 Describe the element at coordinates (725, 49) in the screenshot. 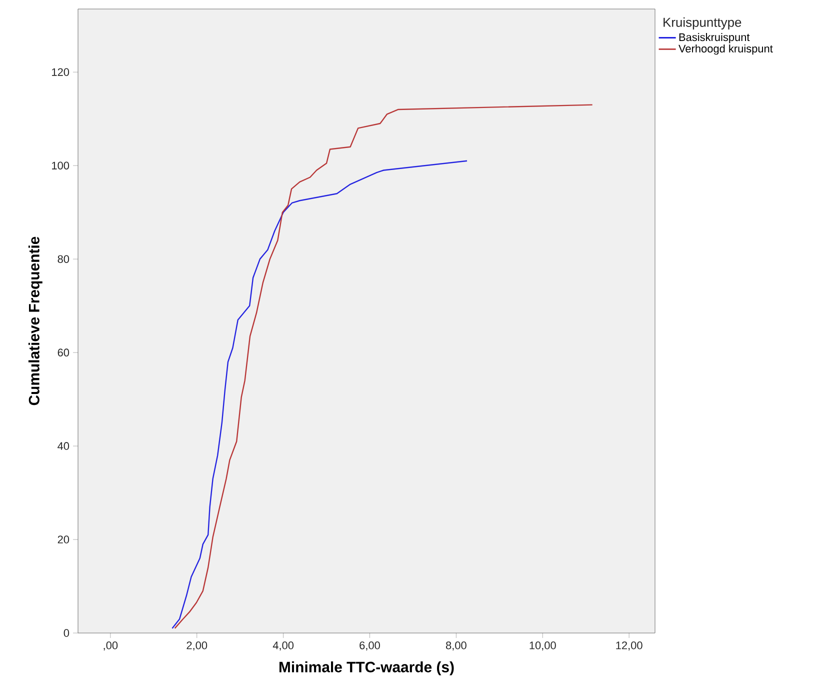

I see `legend-label: Verhoogd kruispunt` at that location.